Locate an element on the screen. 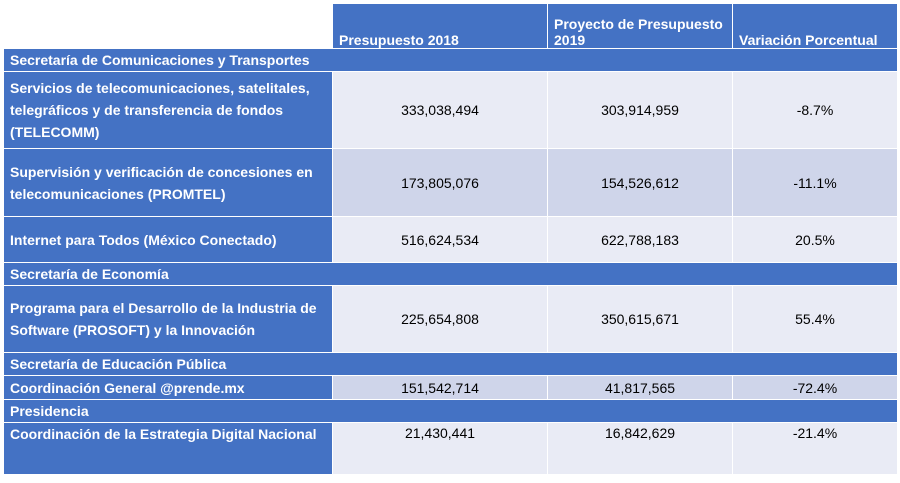  percent-change-value: -11.1% is located at coordinates (815, 182).